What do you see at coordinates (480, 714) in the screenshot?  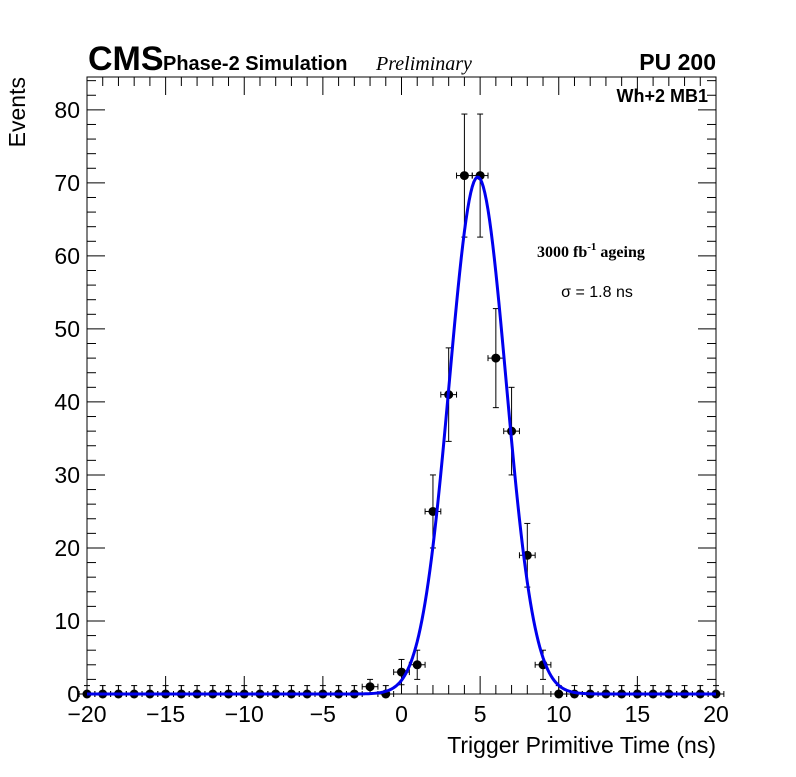 I see `x-tick-label: 5` at bounding box center [480, 714].